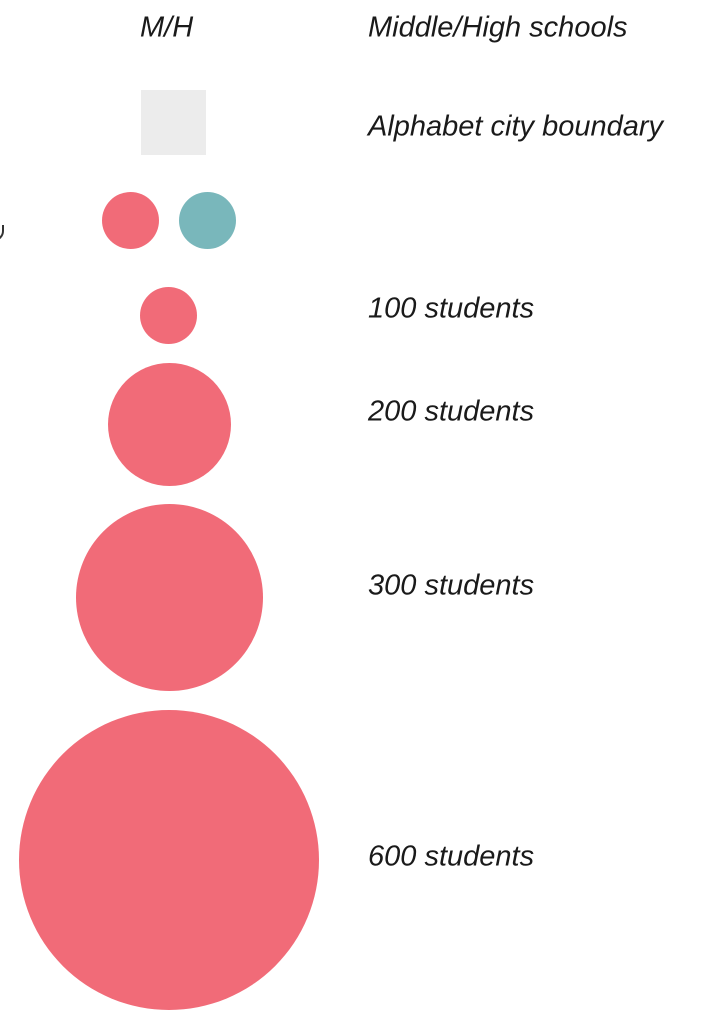 The height and width of the screenshot is (1015, 702). Describe the element at coordinates (451, 585) in the screenshot. I see `size-label-300: 300 students` at that location.